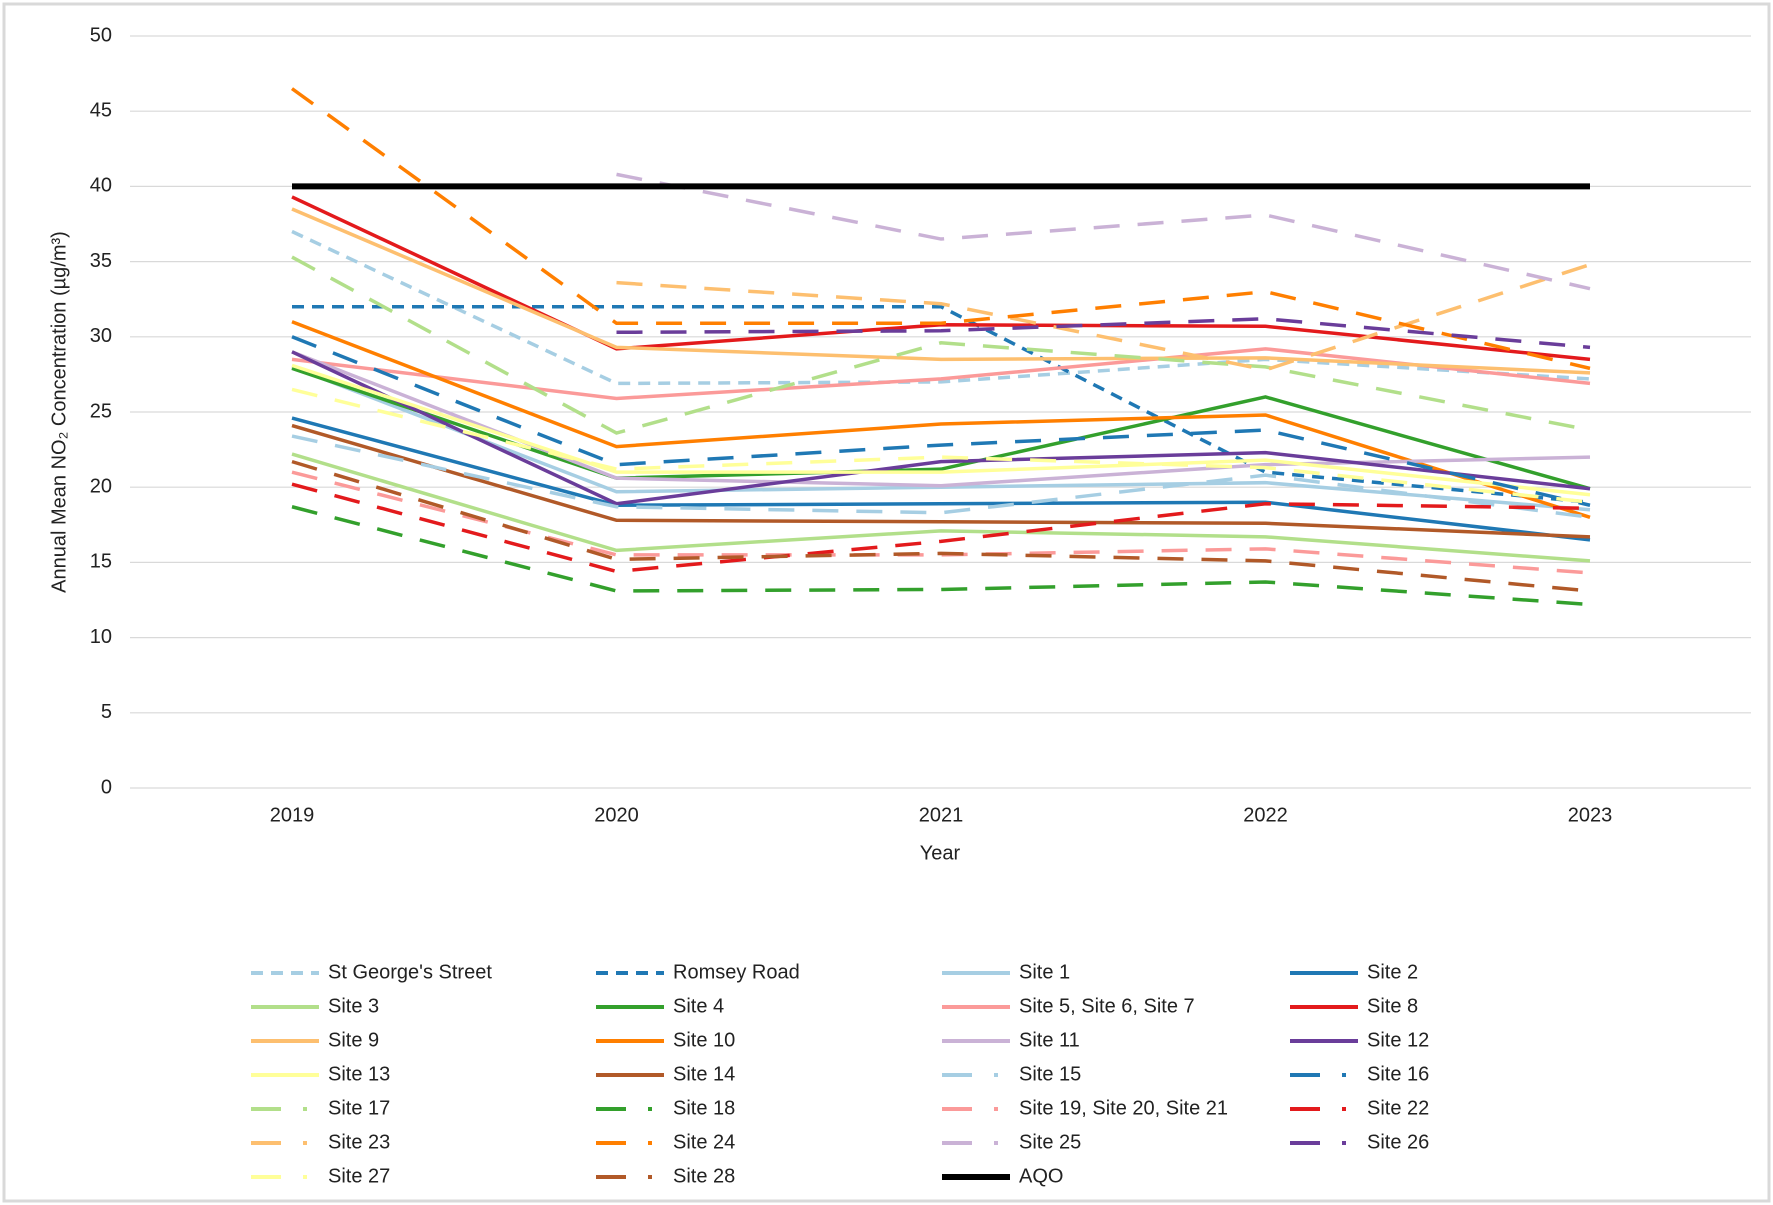 Image resolution: width=1773 pixels, height=1205 pixels. Describe the element at coordinates (1398, 1040) in the screenshot. I see `legend-label: Site 12` at that location.